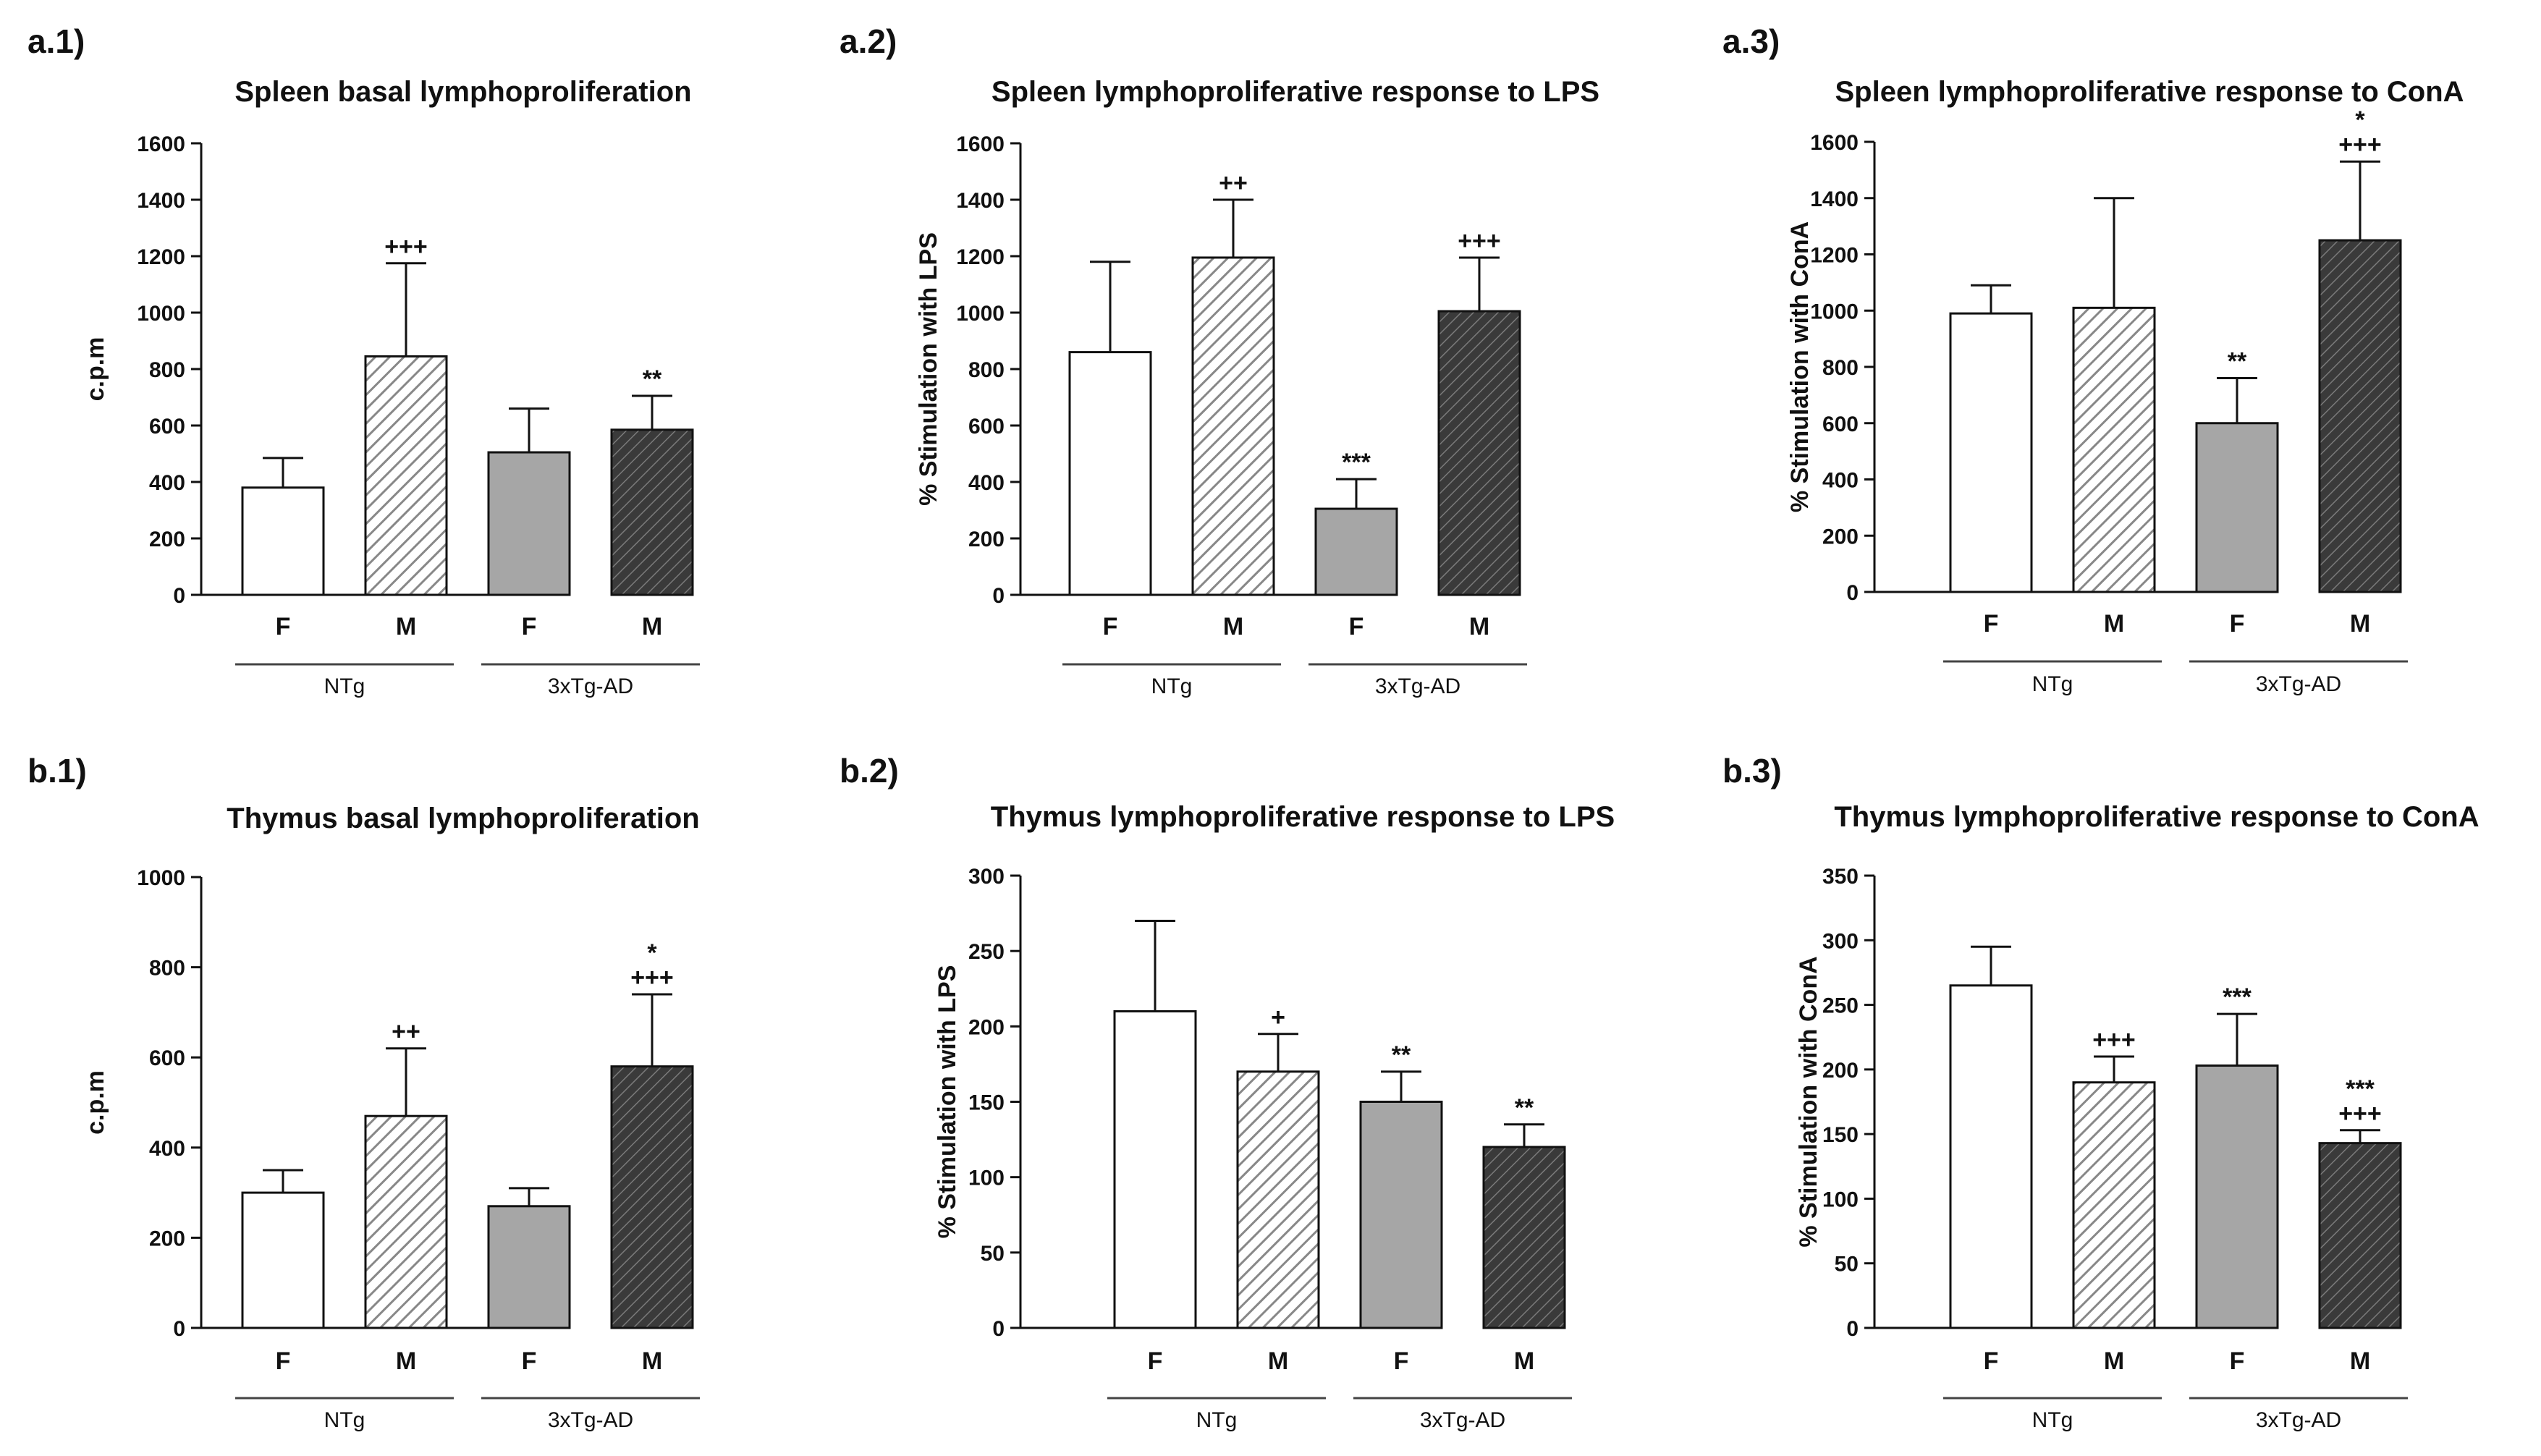 The height and width of the screenshot is (1456, 2541). What do you see at coordinates (869, 771) in the screenshot?
I see `panel-label: b.2)` at bounding box center [869, 771].